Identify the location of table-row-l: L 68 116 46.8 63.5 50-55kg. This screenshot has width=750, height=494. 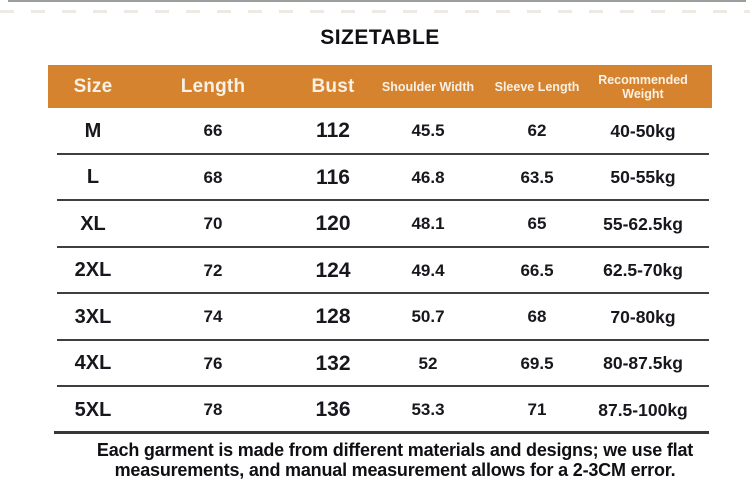
(380, 178).